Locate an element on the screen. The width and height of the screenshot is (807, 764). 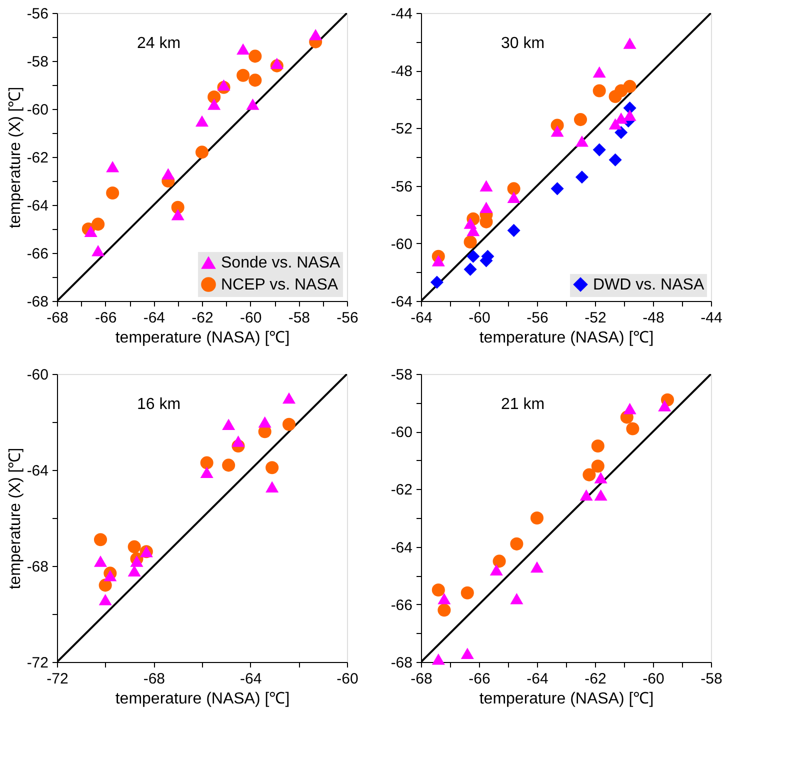
x-tick-label: -58 is located at coordinates (711, 679).